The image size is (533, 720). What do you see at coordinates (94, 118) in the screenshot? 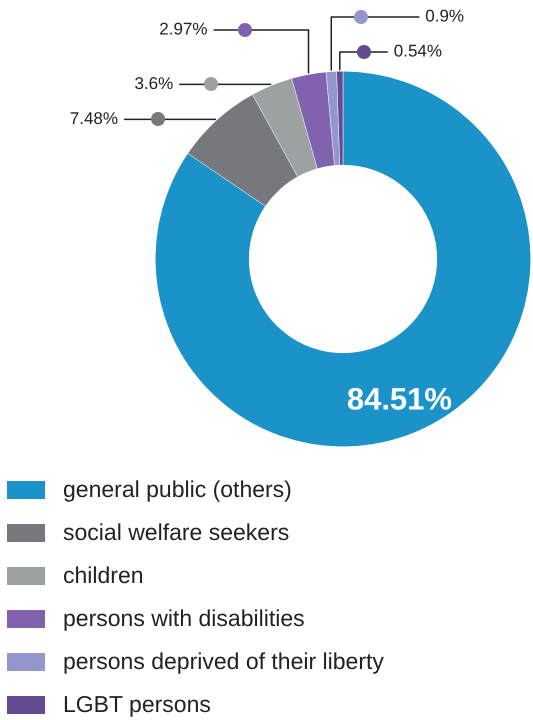
I see `data-label: 7.48%` at bounding box center [94, 118].